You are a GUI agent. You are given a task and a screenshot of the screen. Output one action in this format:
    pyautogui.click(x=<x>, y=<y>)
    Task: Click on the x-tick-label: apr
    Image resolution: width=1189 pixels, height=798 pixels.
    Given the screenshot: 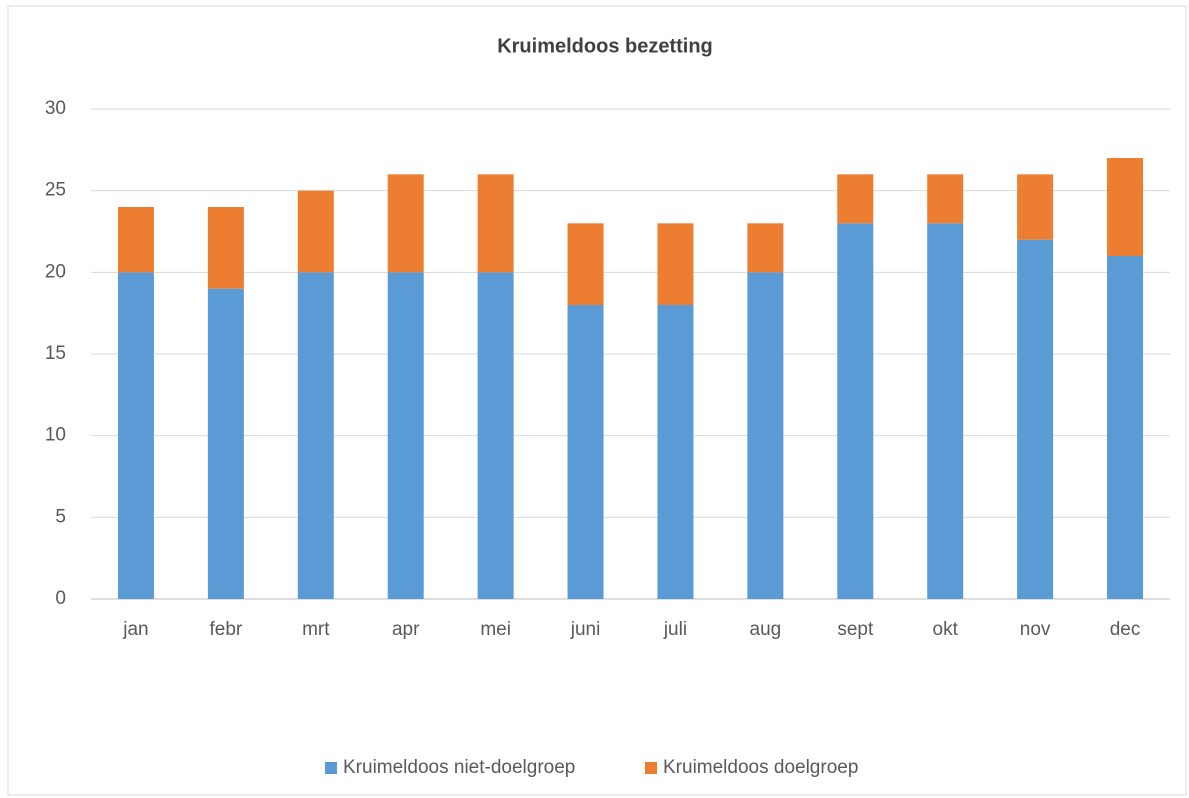 What is the action you would take?
    pyautogui.click(x=406, y=629)
    